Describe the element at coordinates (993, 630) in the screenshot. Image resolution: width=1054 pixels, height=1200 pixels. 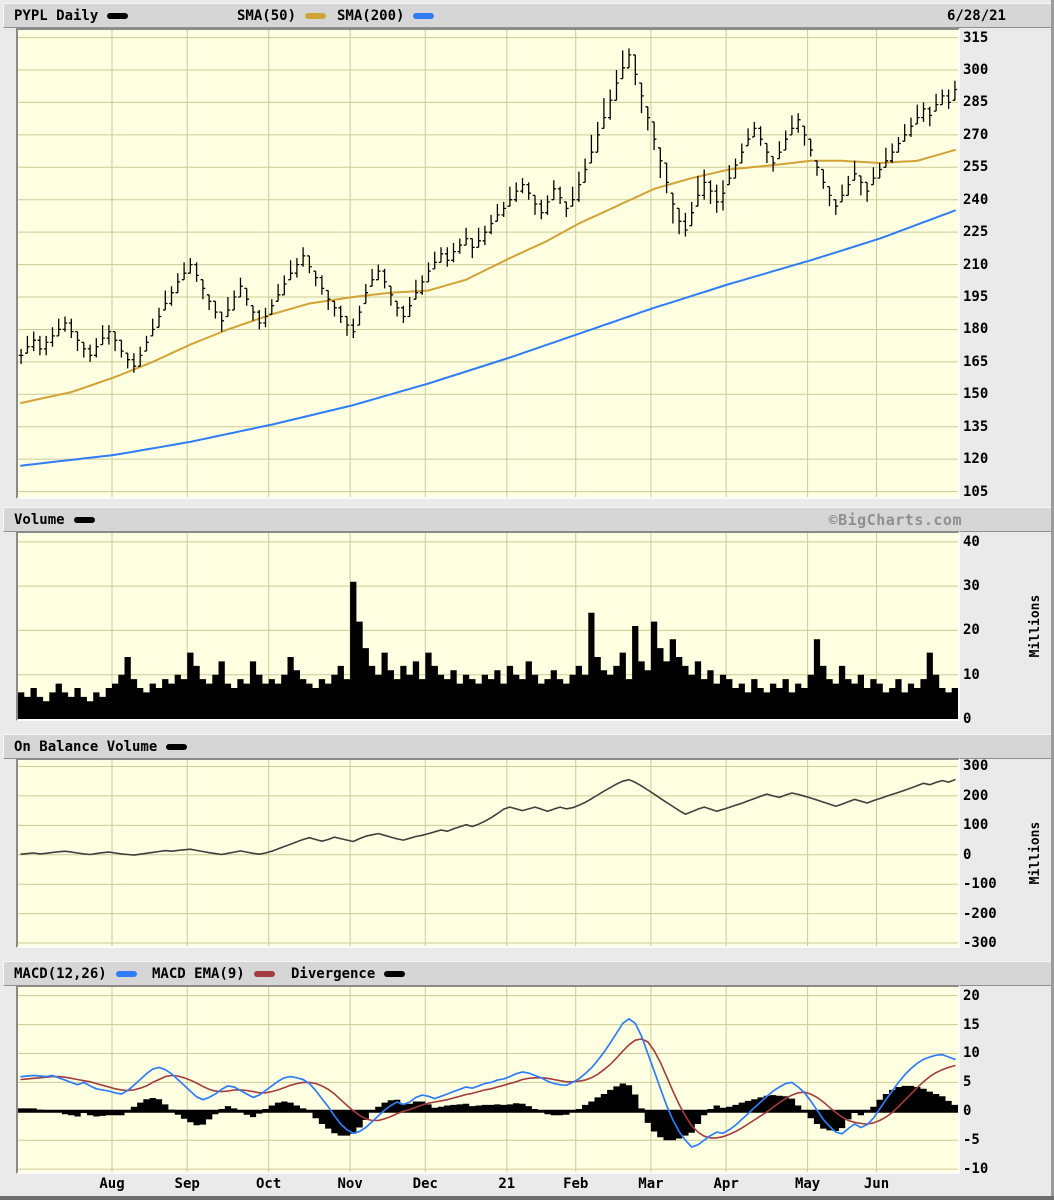
I see `volume-y-axis: 40 30 20 10 0` at that location.